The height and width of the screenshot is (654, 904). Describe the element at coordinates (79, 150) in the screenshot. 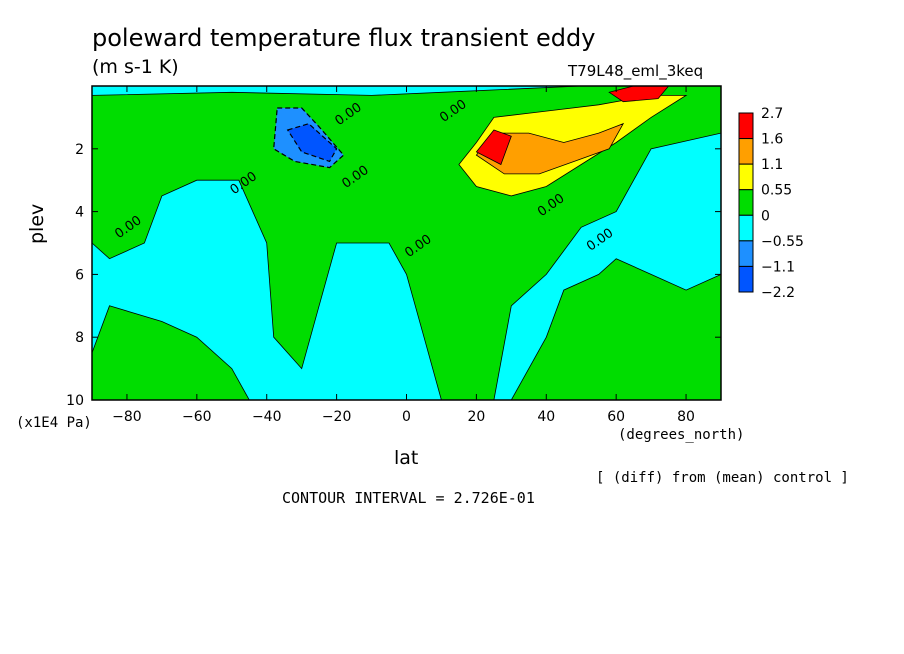

I see `y-tick-label: 2` at that location.